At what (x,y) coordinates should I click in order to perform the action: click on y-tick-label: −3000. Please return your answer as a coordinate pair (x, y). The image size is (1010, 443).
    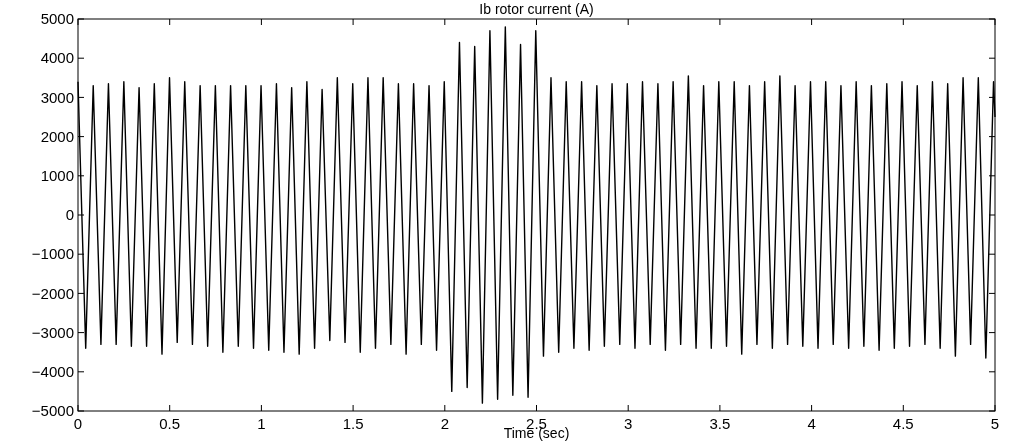
    Looking at the image, I should click on (52, 332).